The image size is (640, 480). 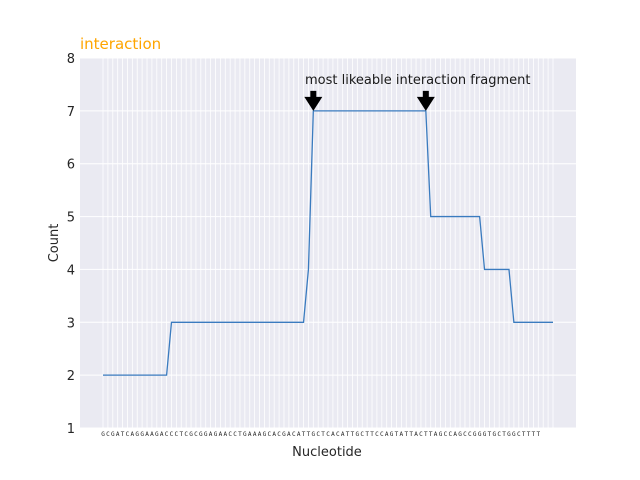 What do you see at coordinates (71, 165) in the screenshot?
I see `y-tick-label: 6` at bounding box center [71, 165].